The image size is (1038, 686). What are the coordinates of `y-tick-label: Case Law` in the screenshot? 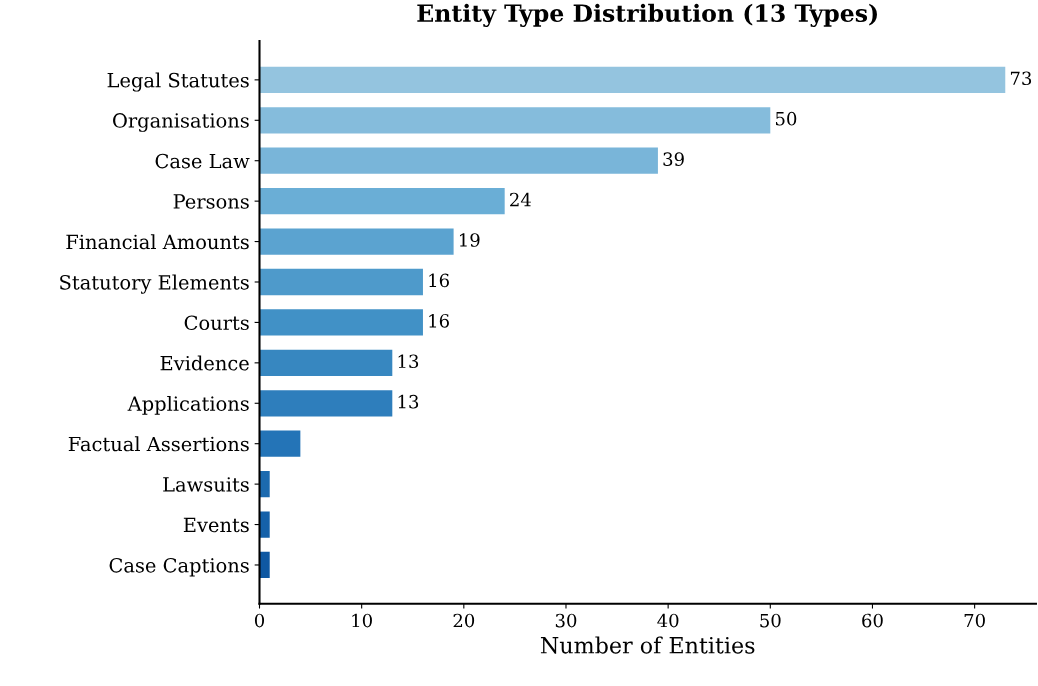 It's located at (202, 161).